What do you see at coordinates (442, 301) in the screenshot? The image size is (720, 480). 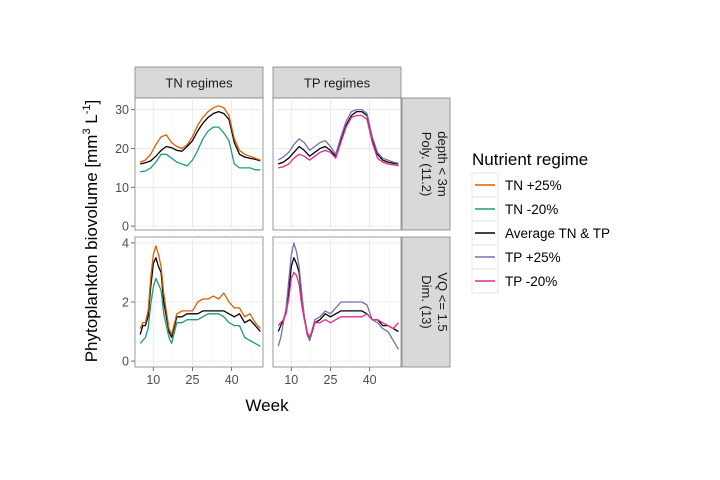 I see `row-strip-label-1-1: VQ <= 1.5` at bounding box center [442, 301].